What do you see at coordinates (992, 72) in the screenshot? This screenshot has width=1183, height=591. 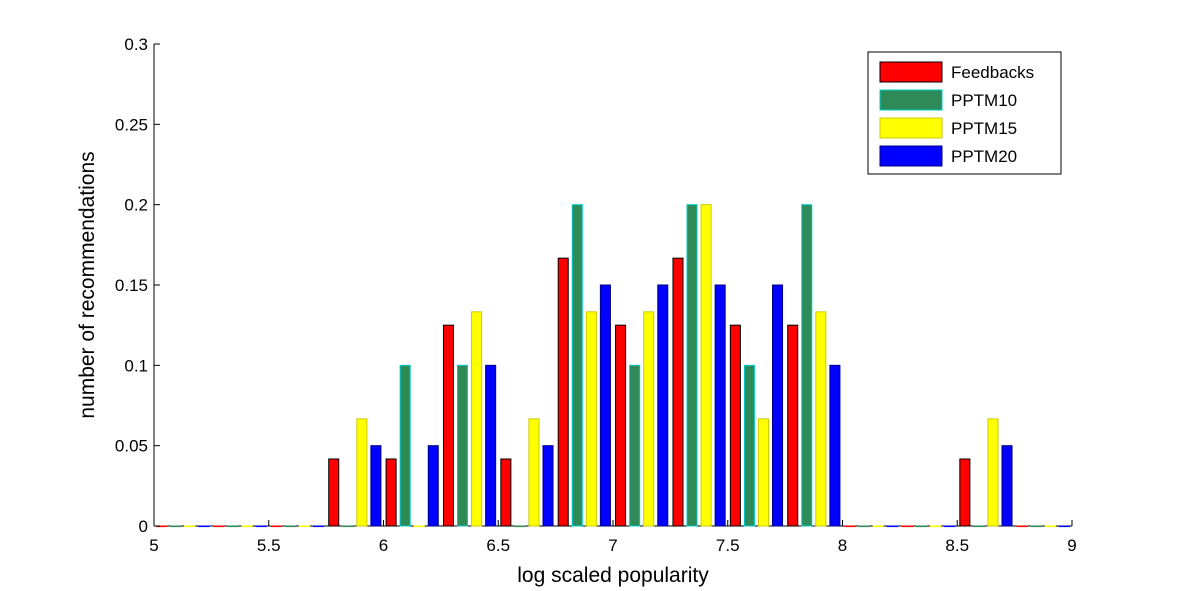 I see `legend-label-feedbacks: Feedbacks` at bounding box center [992, 72].